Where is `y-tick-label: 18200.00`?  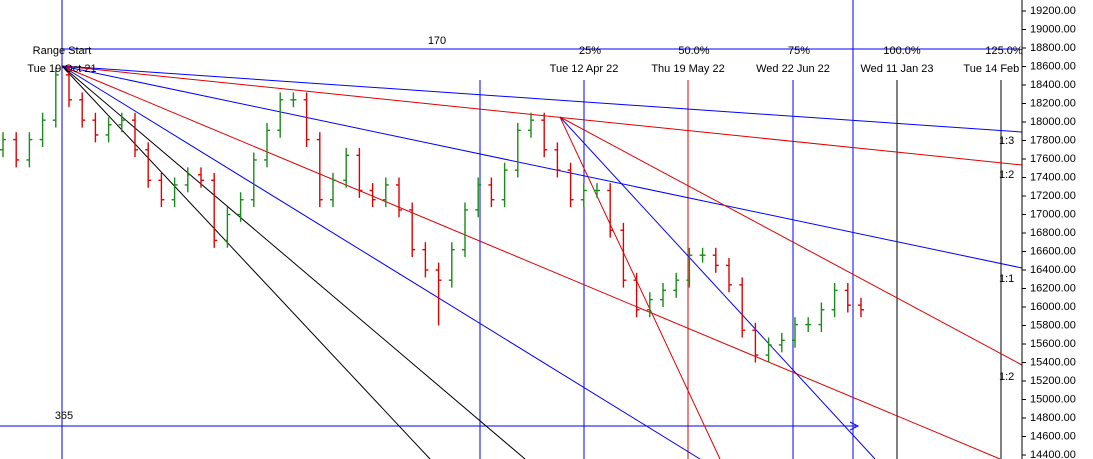 y-tick-label: 18200.00 is located at coordinates (1053, 103).